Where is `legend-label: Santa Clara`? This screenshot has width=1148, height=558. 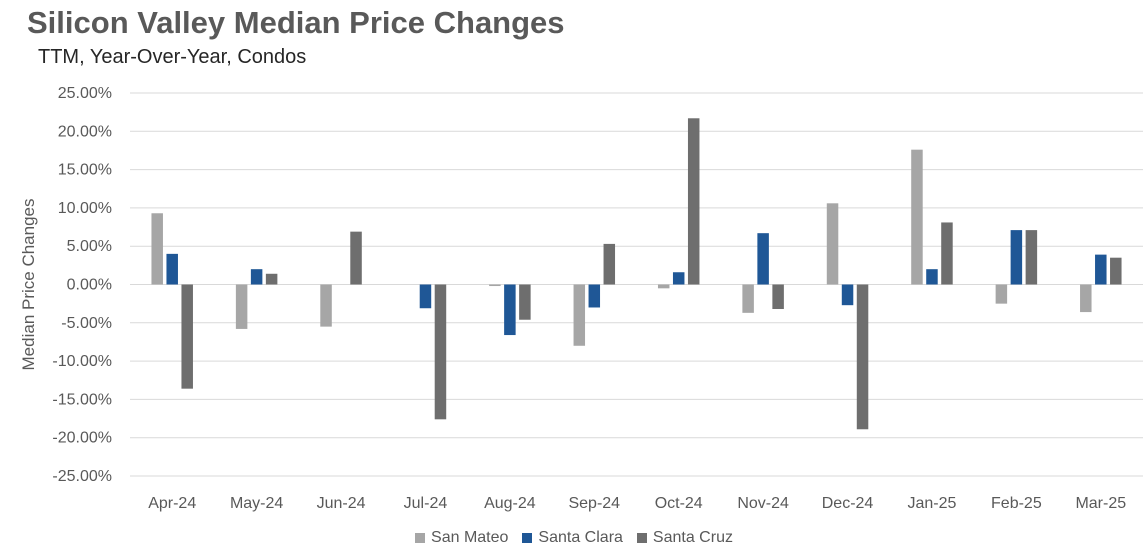
legend-label: Santa Clara is located at coordinates (580, 537).